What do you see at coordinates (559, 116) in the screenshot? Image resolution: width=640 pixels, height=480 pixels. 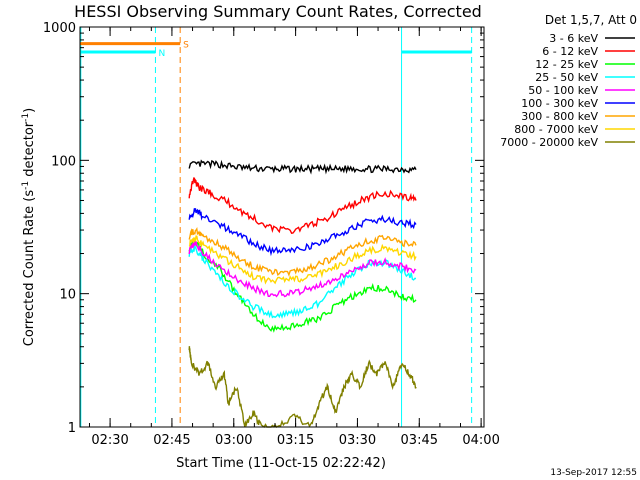 I see `legend-label: 300 - 800 keV` at bounding box center [559, 116].